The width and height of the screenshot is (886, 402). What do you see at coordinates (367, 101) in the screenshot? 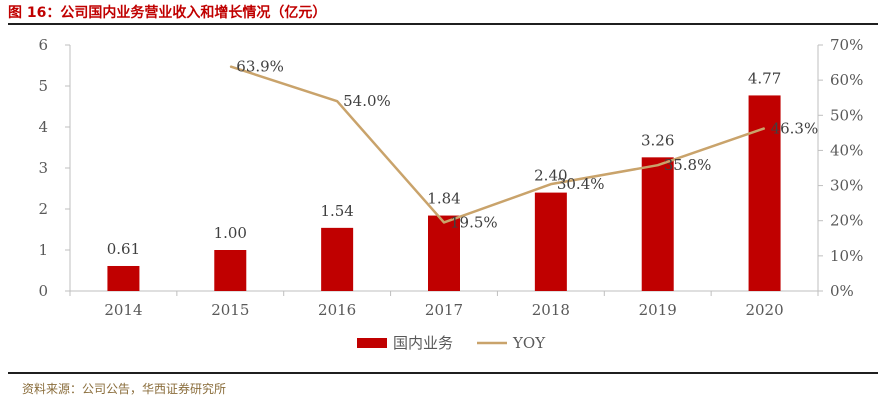
I see `yoy-data-label: 54.0%` at bounding box center [367, 101].